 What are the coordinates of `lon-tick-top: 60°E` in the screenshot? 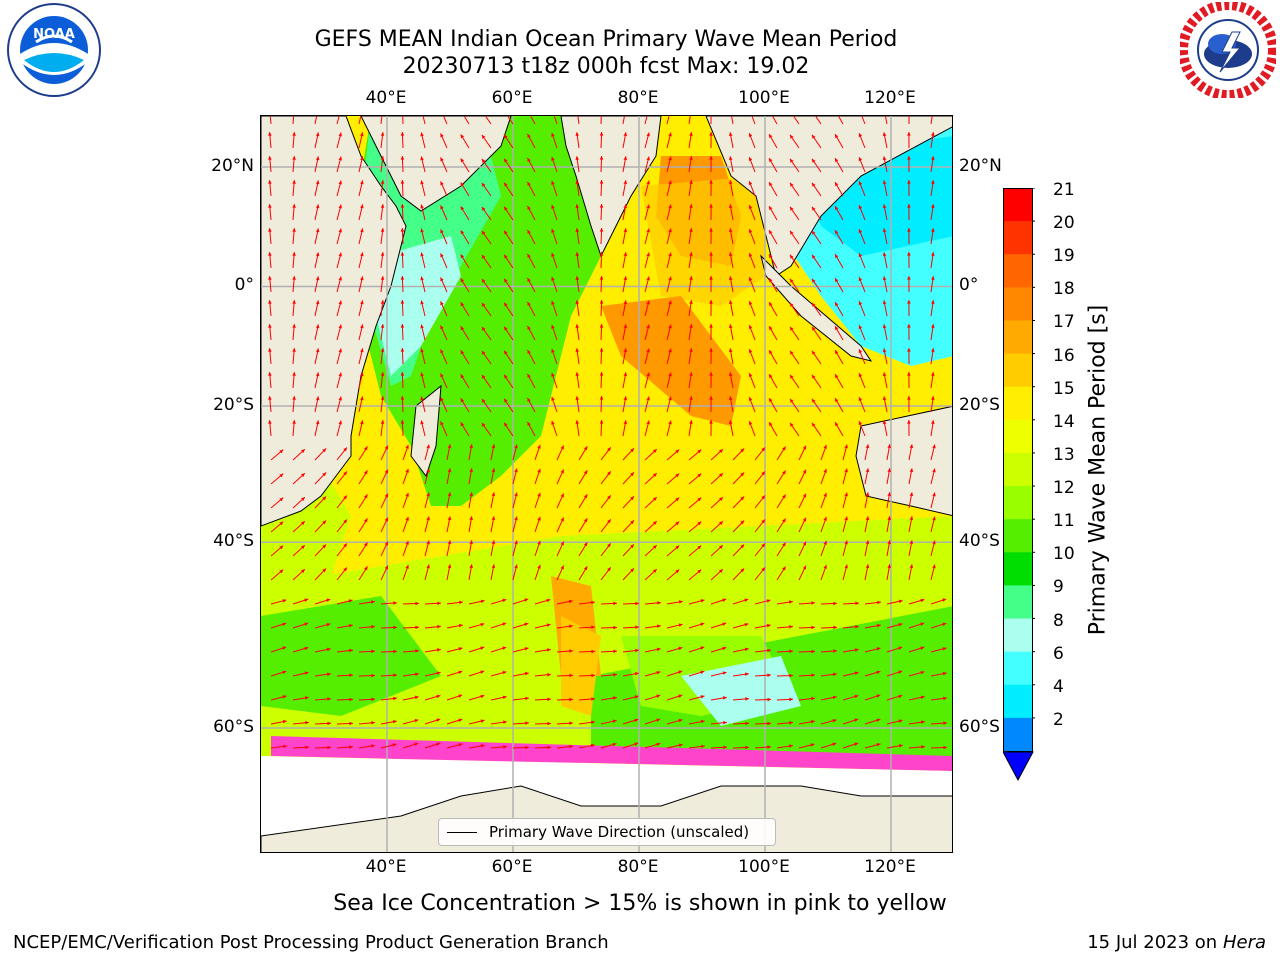 It's located at (512, 98).